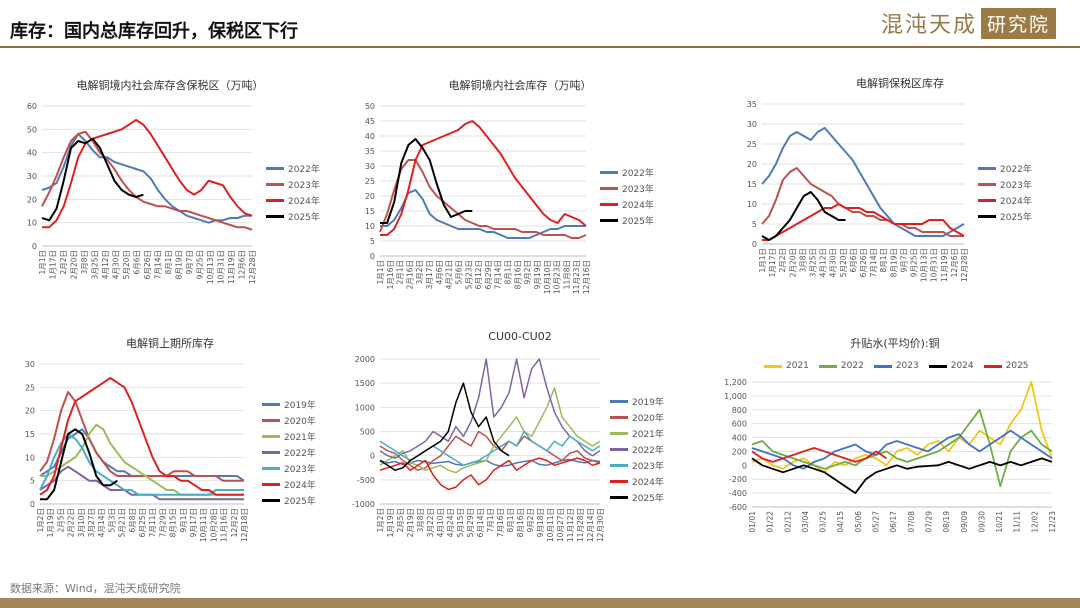 Image resolution: width=1080 pixels, height=608 pixels. Describe the element at coordinates (738, 507) in the screenshot. I see `y-tick-label: -600` at that location.